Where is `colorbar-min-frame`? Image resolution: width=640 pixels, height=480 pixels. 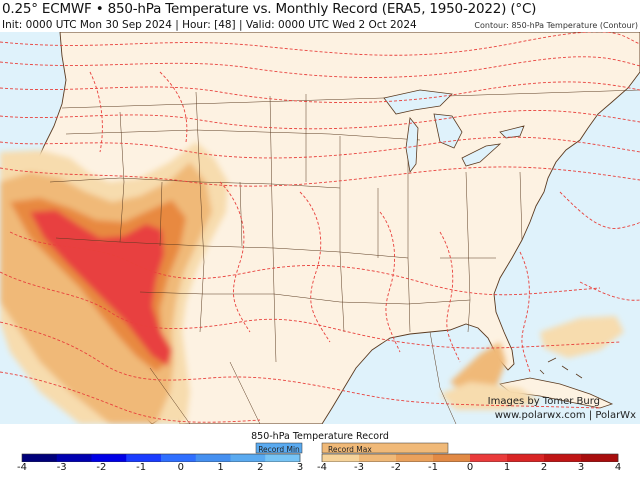 colorbar-min-frame is located at coordinates (161, 457).